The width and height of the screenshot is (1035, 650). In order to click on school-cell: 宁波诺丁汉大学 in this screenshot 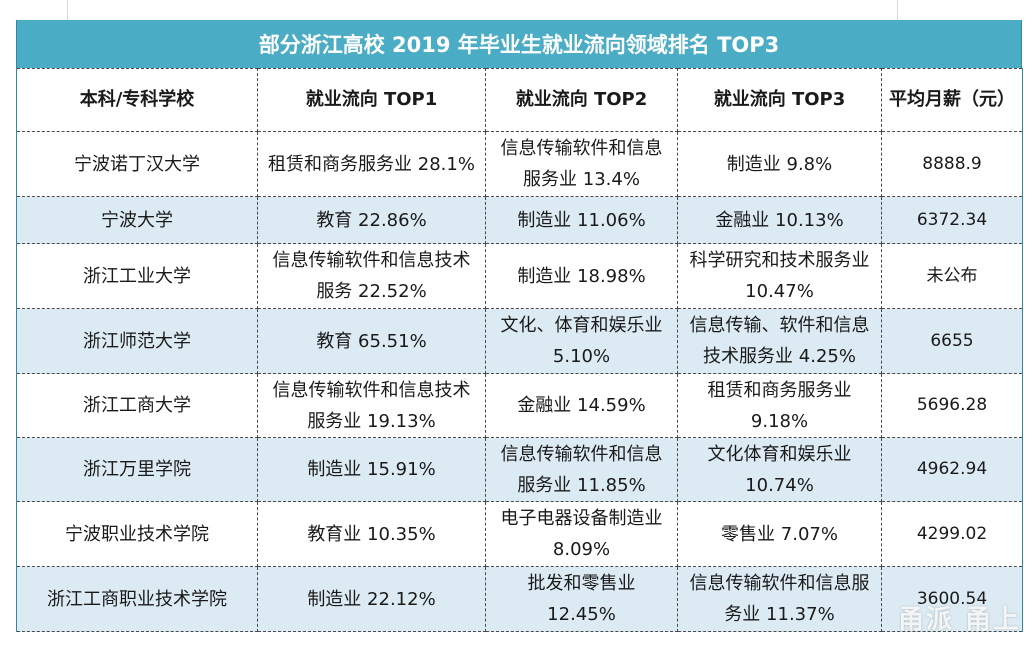, I will do `click(137, 164)`.